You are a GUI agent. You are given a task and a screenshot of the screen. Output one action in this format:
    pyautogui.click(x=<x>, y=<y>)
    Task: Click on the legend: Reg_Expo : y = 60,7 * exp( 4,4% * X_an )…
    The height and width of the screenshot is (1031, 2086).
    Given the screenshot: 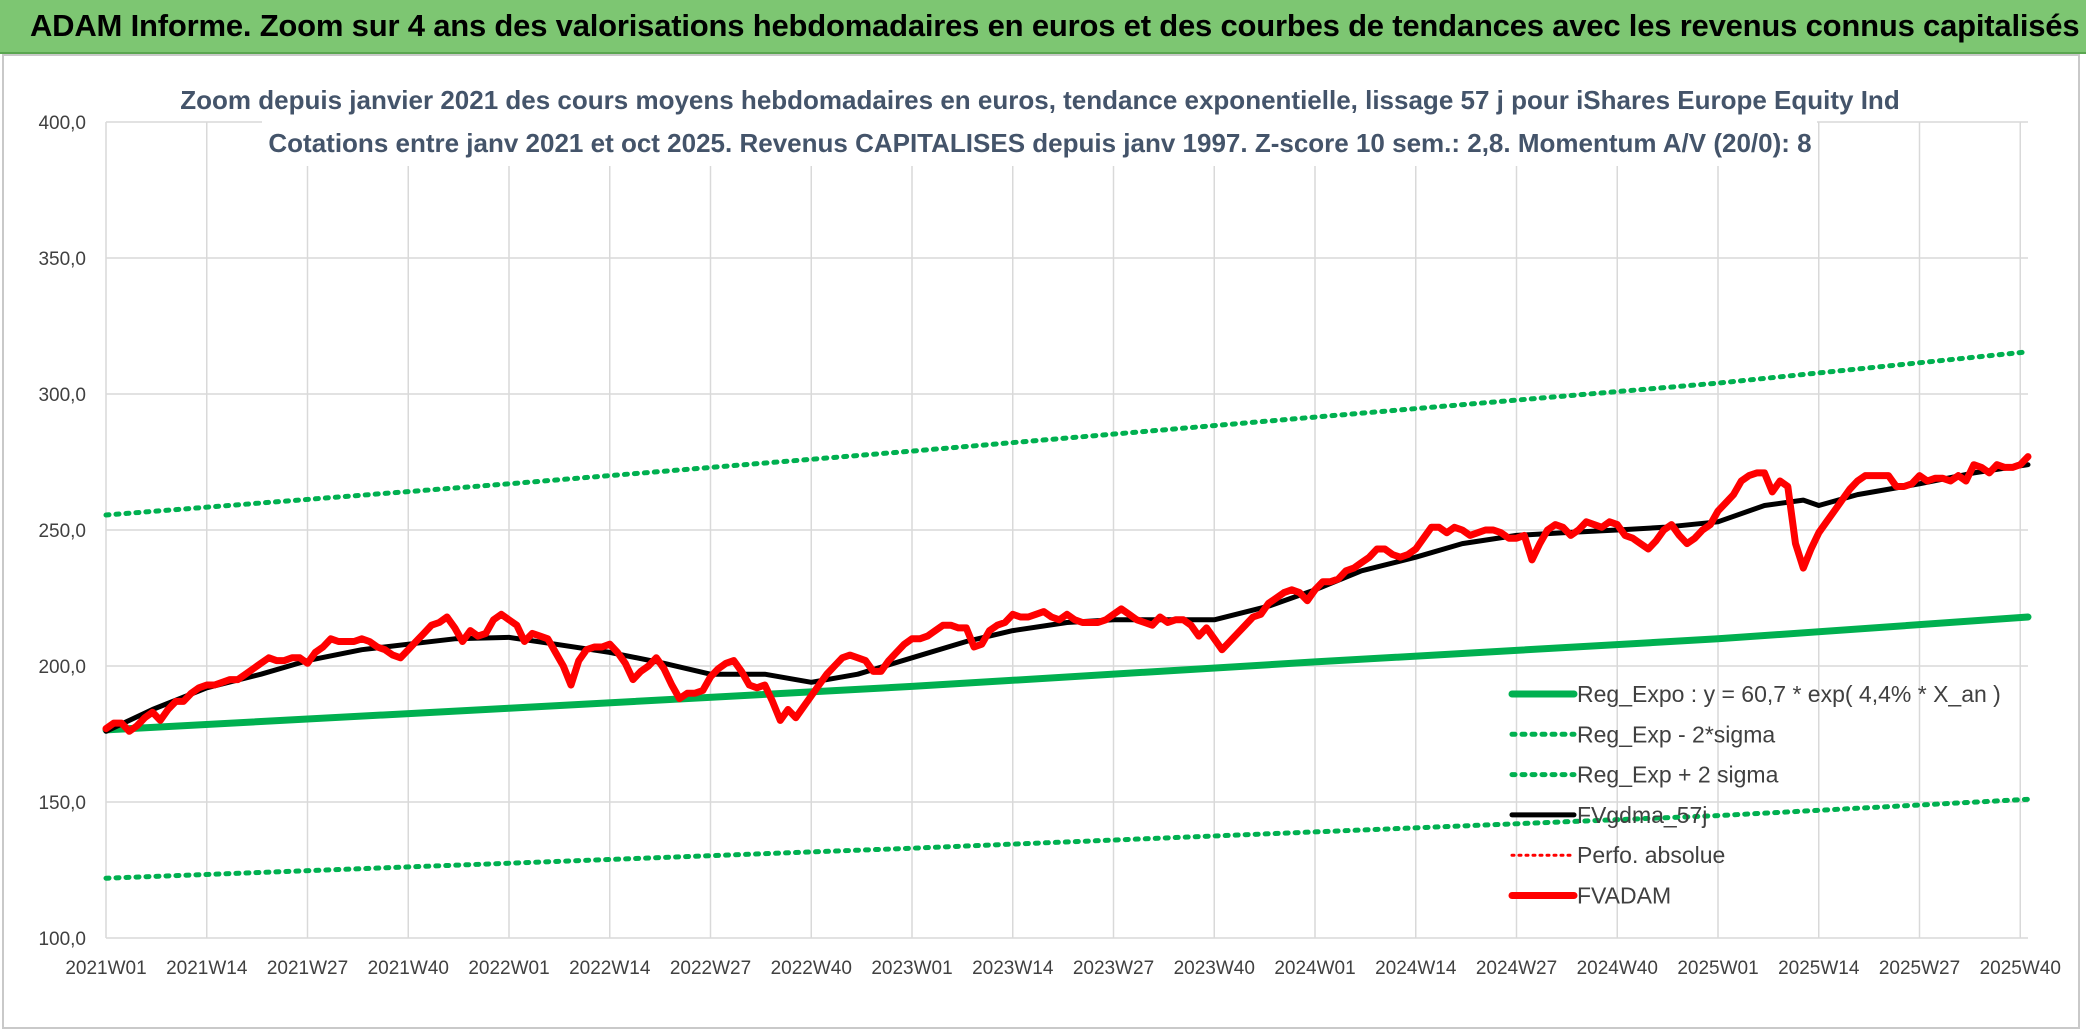 What is the action you would take?
    pyautogui.click(x=1754, y=795)
    